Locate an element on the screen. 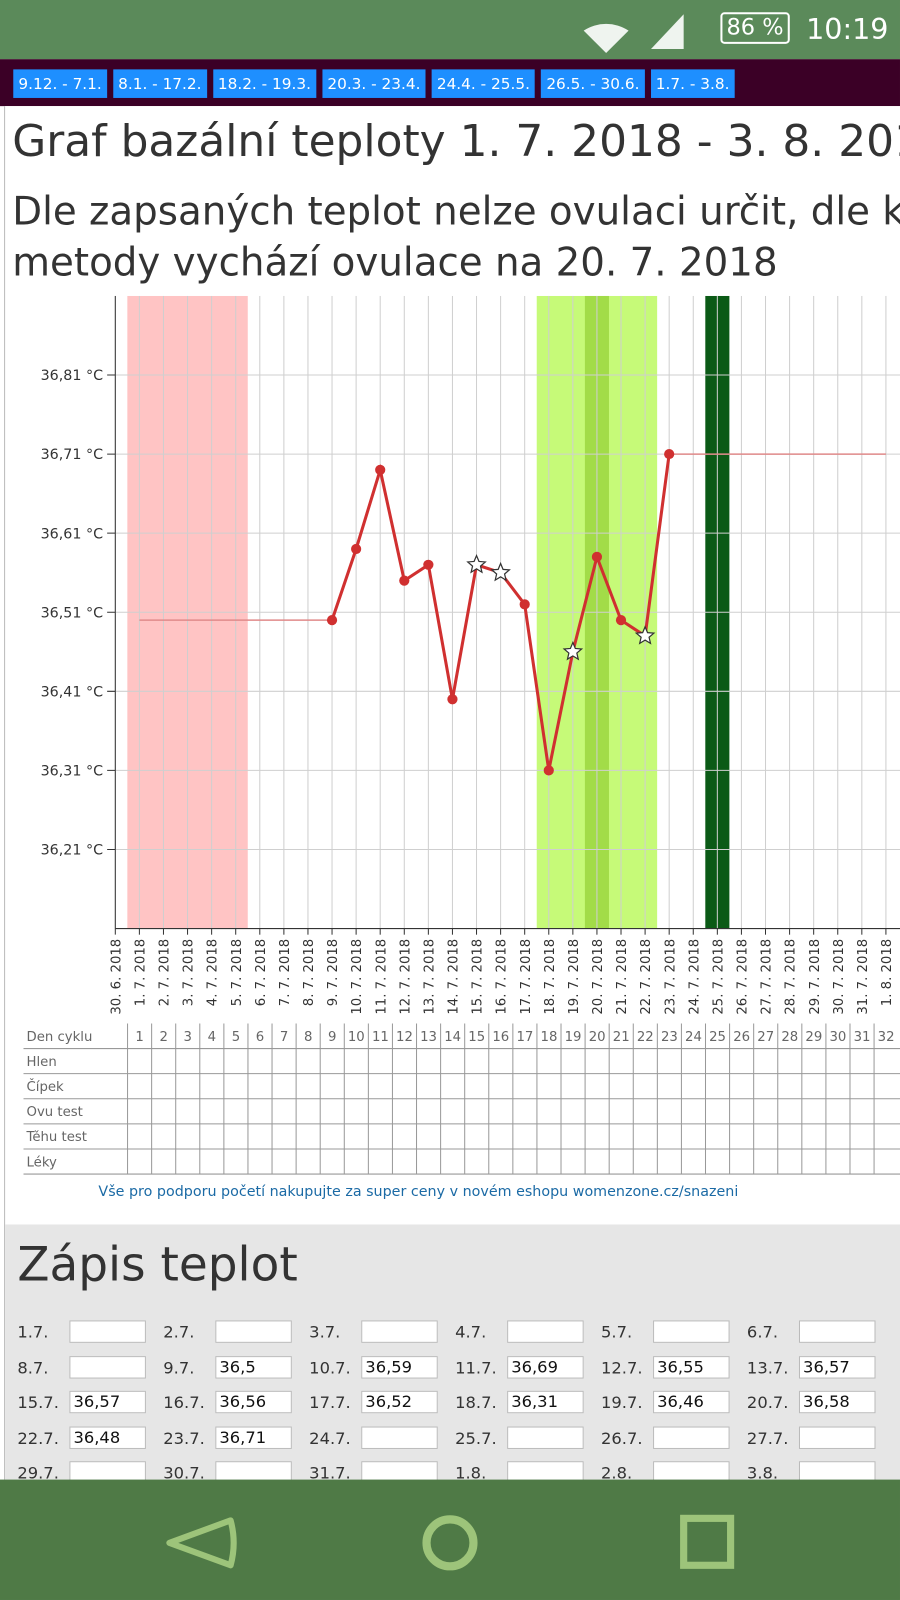 Image resolution: width=900 pixels, height=1600 pixels. entry-date: 3.7. is located at coordinates (325, 1332).